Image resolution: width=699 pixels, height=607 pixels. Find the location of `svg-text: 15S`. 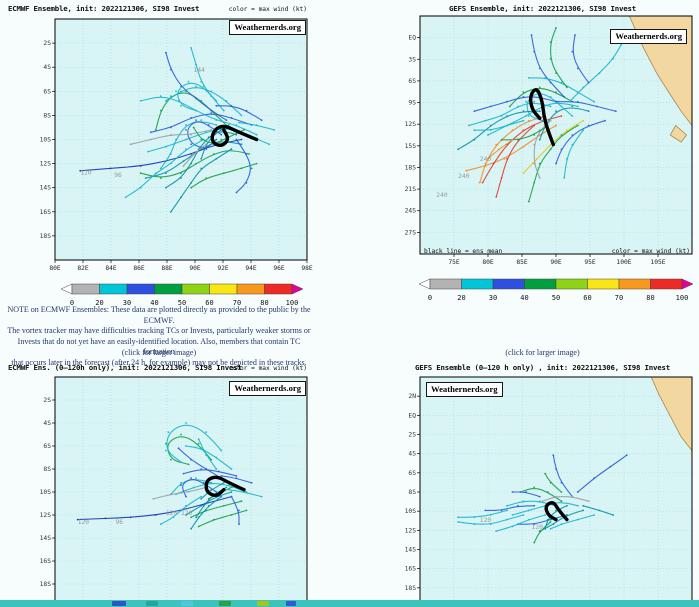

svg-text: 15S is located at coordinates (411, 146).